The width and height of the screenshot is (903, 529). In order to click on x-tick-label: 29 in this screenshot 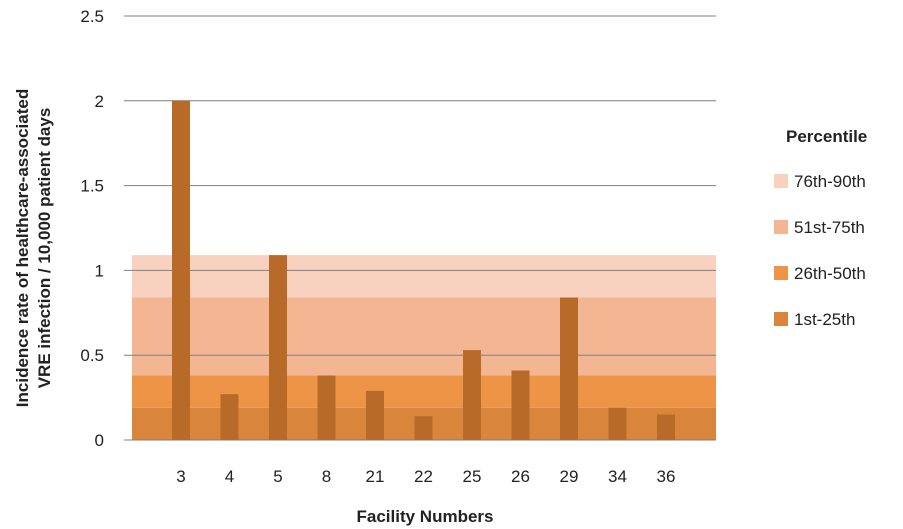, I will do `click(569, 476)`.